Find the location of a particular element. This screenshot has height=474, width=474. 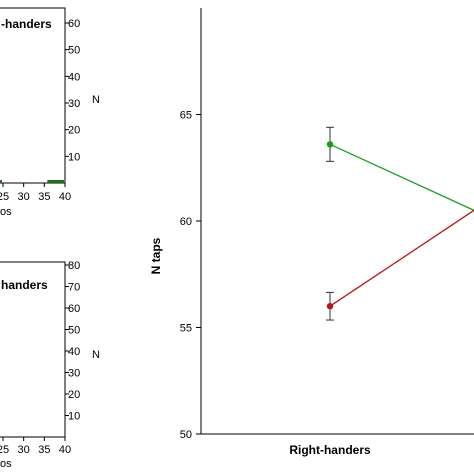

hist2-title: handers is located at coordinates (24, 285).